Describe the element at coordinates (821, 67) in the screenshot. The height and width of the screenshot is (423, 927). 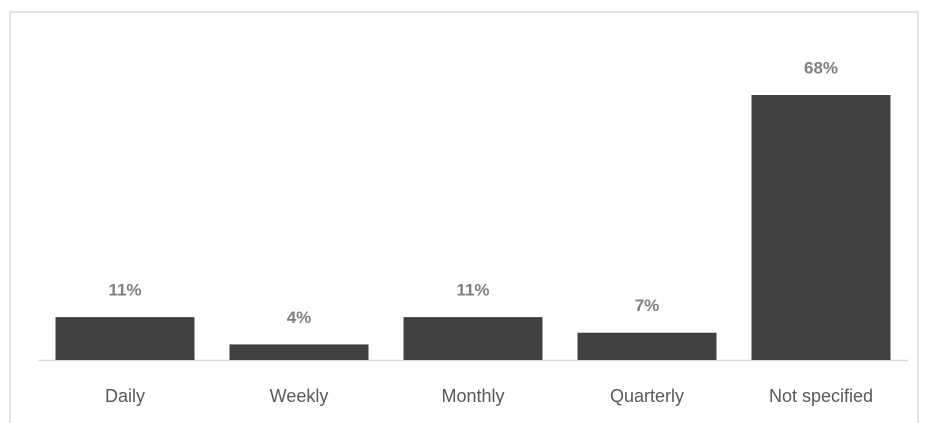
I see `data-label: 68%` at that location.